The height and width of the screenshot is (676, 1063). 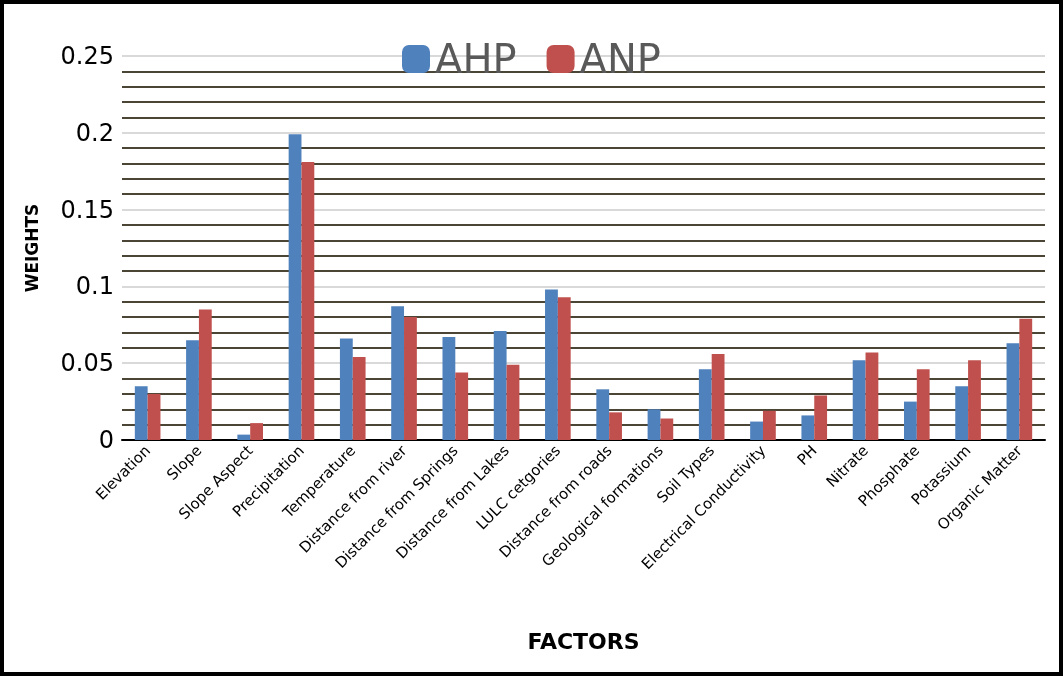 What do you see at coordinates (106, 440) in the screenshot?
I see `y-tick-label: 0` at bounding box center [106, 440].